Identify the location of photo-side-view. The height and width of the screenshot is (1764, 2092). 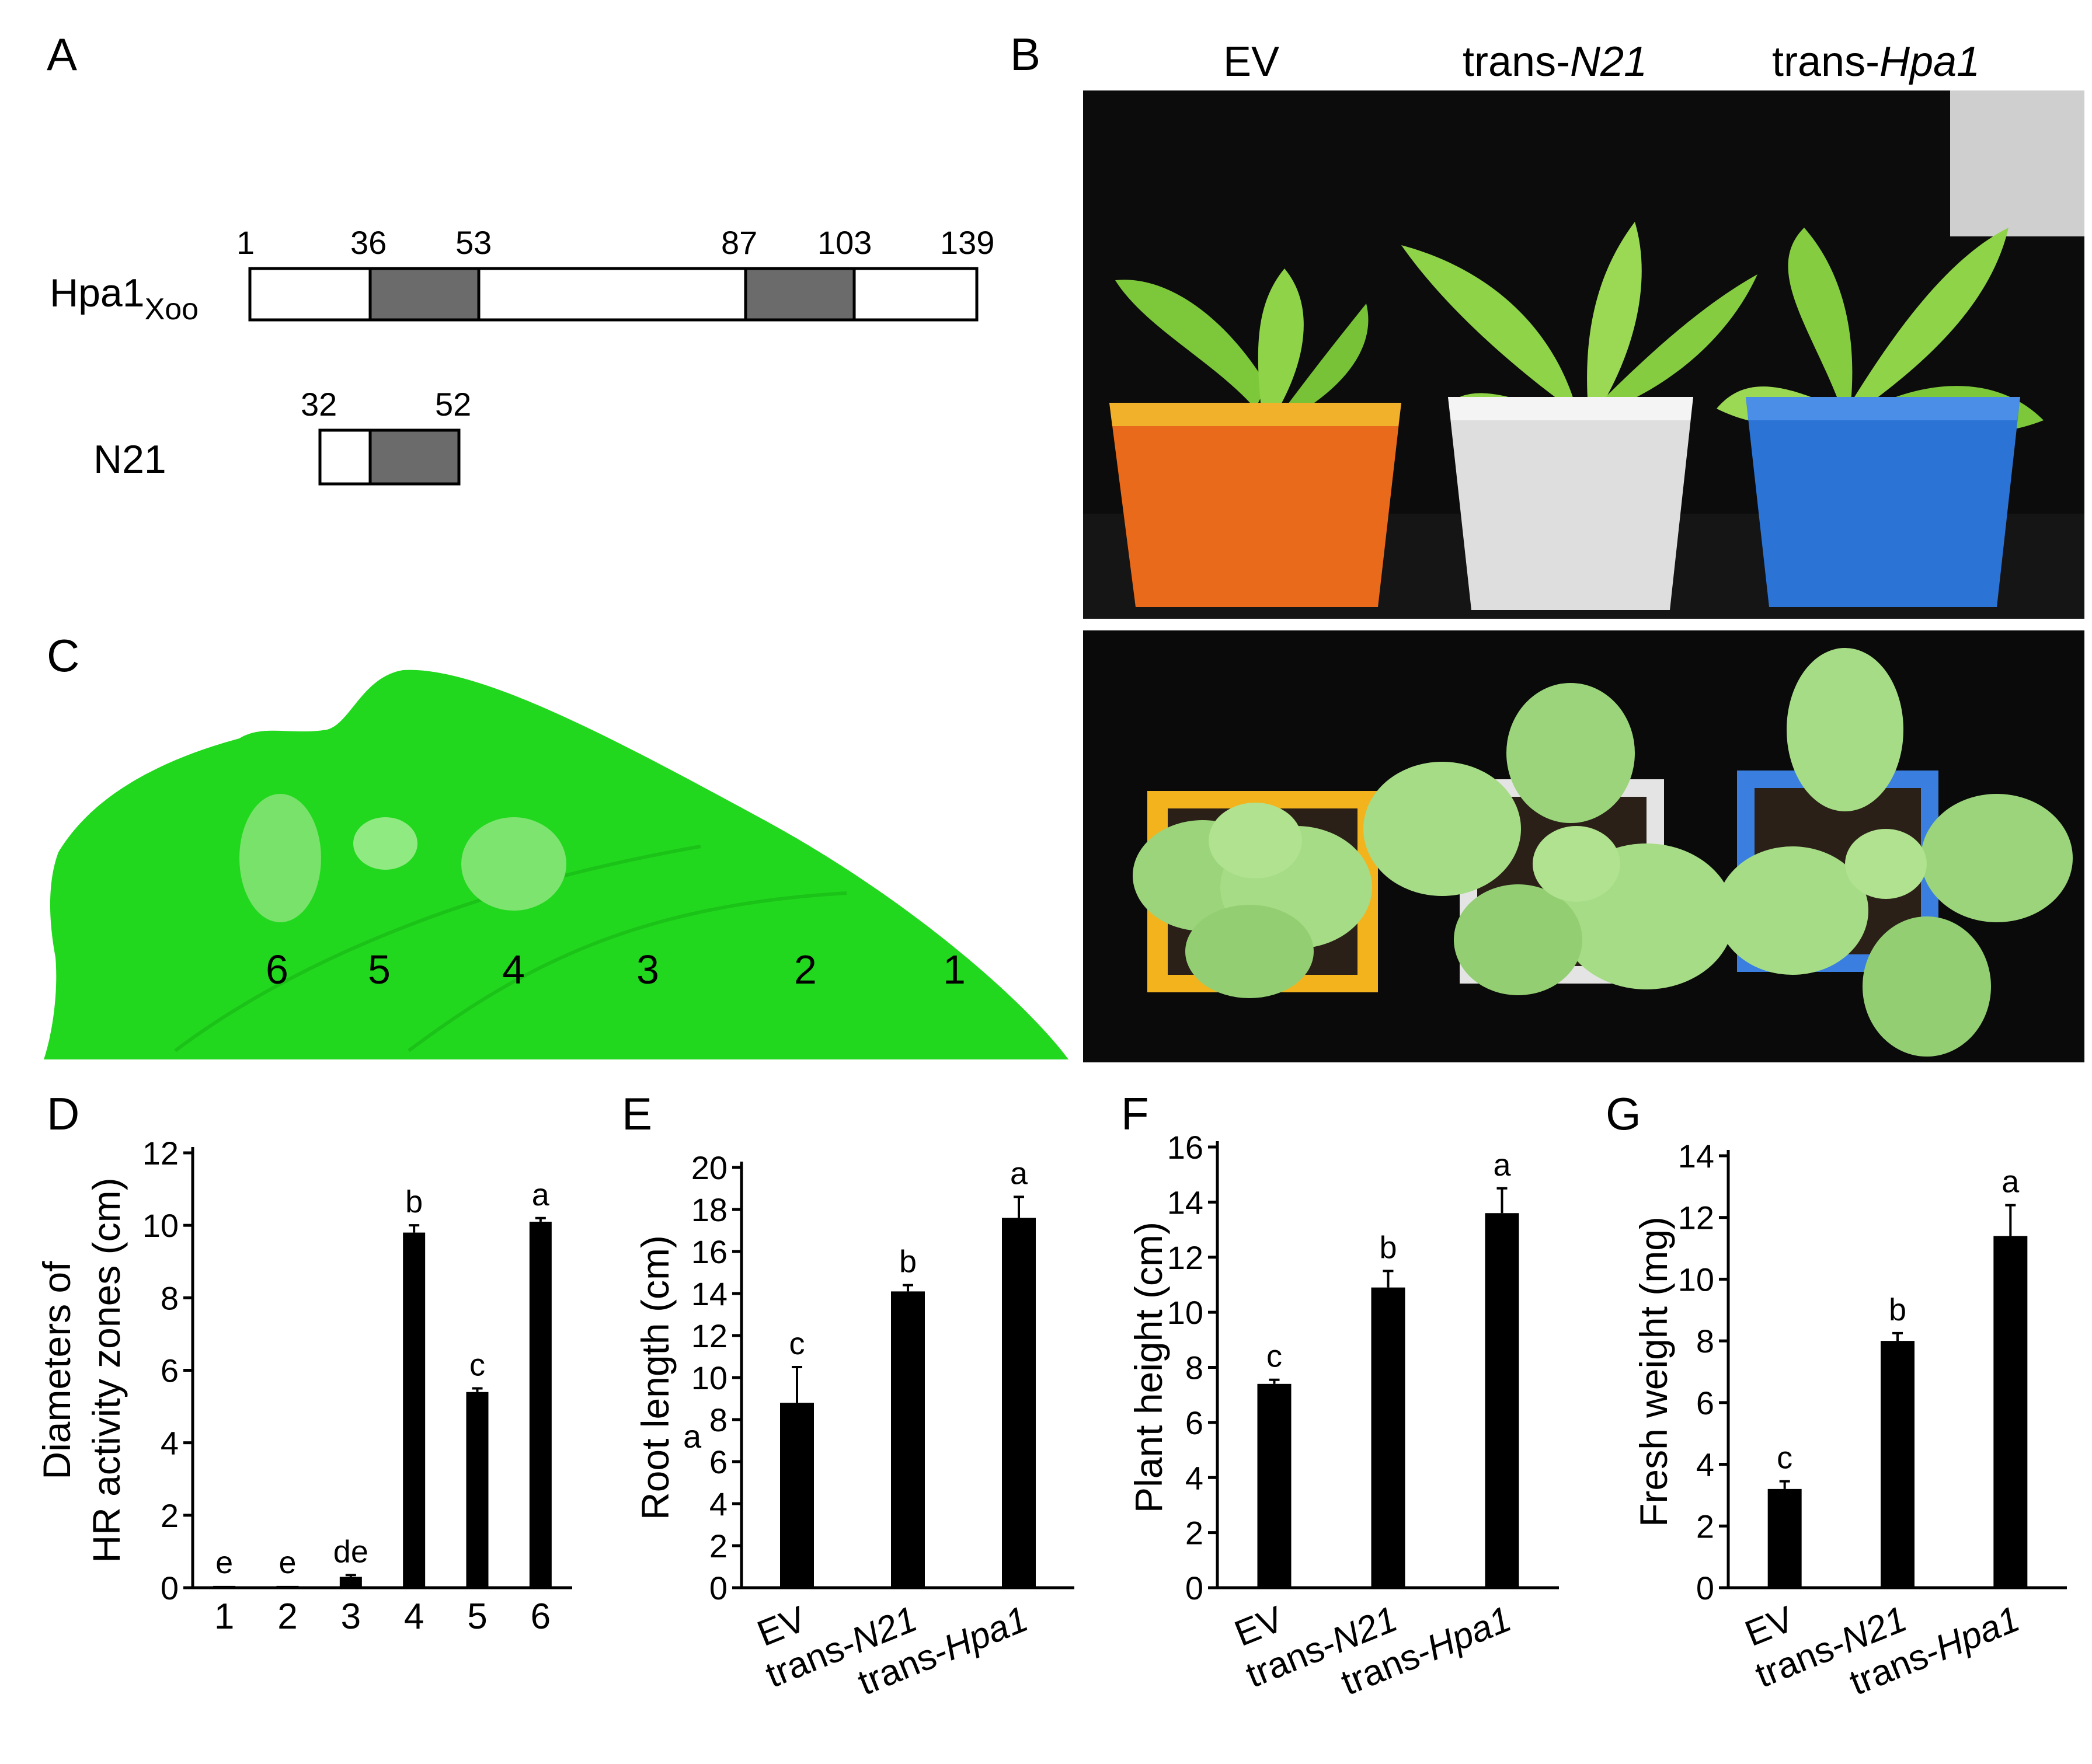
(1583, 354).